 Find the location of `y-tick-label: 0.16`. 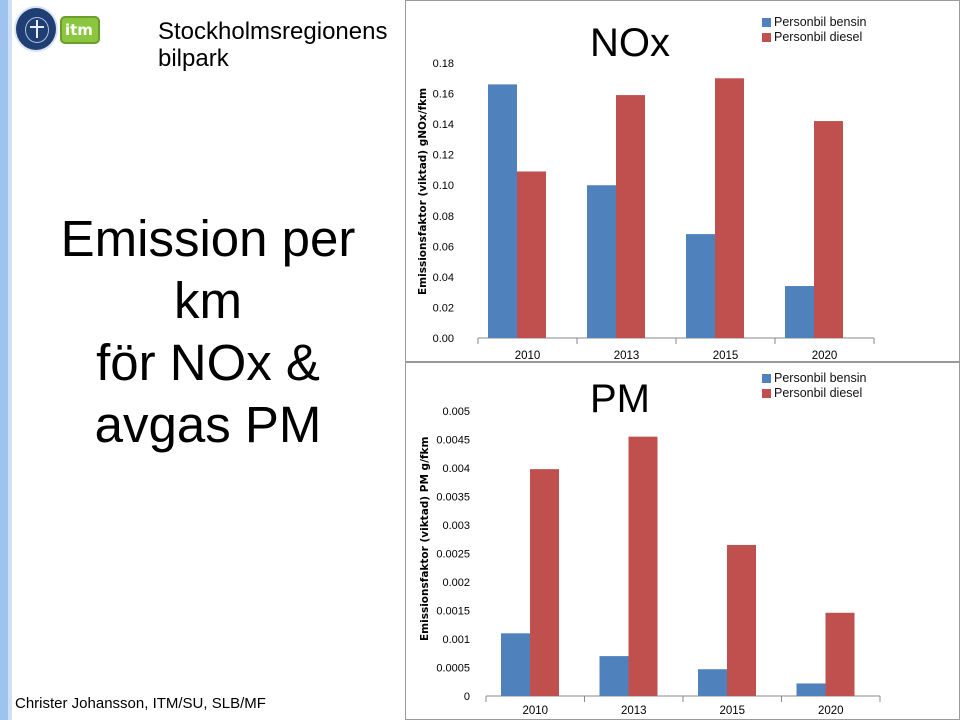

y-tick-label: 0.16 is located at coordinates (443, 95).